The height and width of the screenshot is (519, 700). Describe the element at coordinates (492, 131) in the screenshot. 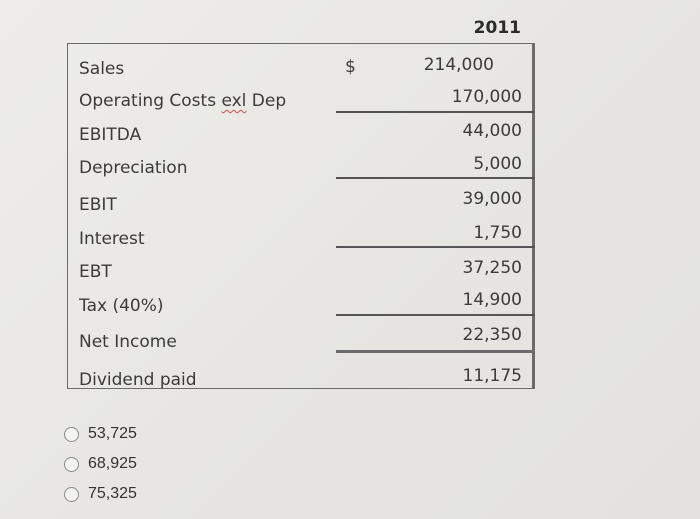

I see `row-value-ebitda: 44,000` at that location.